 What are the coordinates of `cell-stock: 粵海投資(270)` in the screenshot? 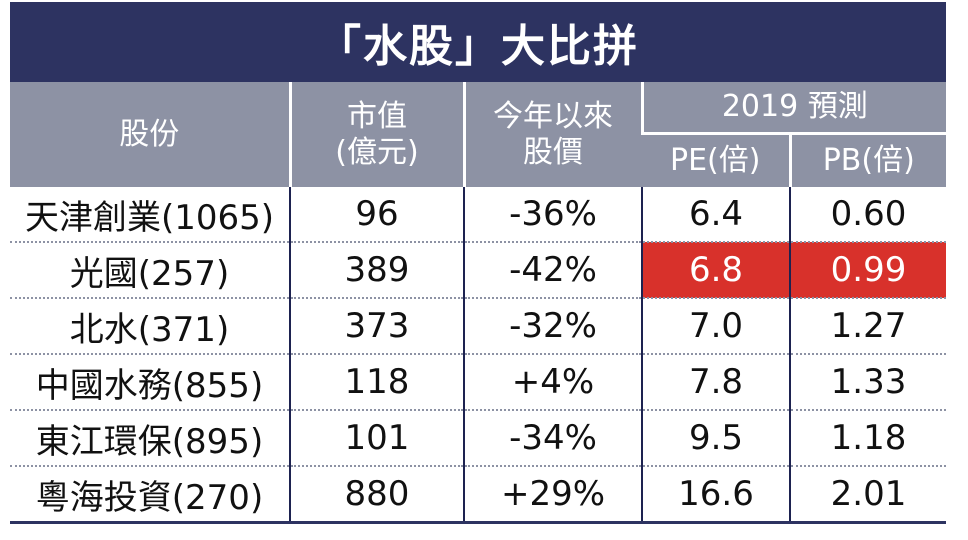 It's located at (150, 495).